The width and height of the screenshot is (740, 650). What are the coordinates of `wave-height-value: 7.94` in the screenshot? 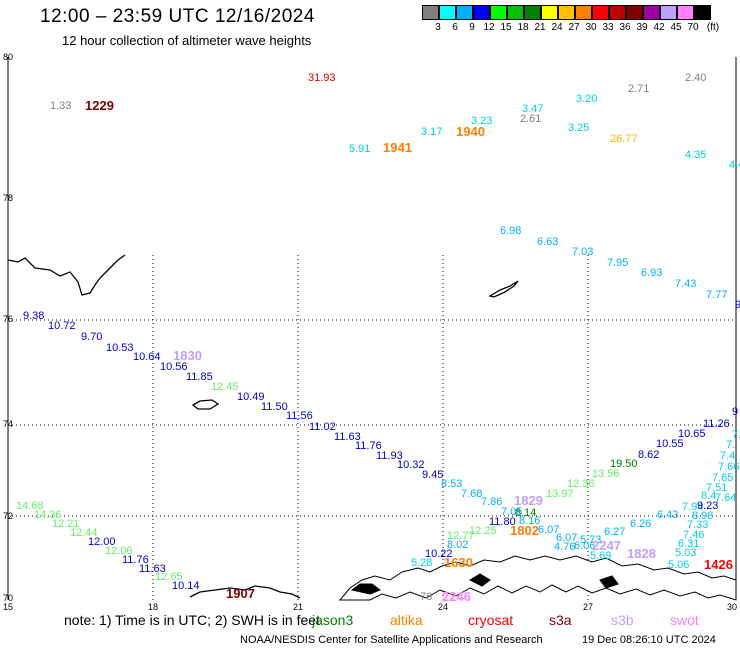 It's located at (692, 507).